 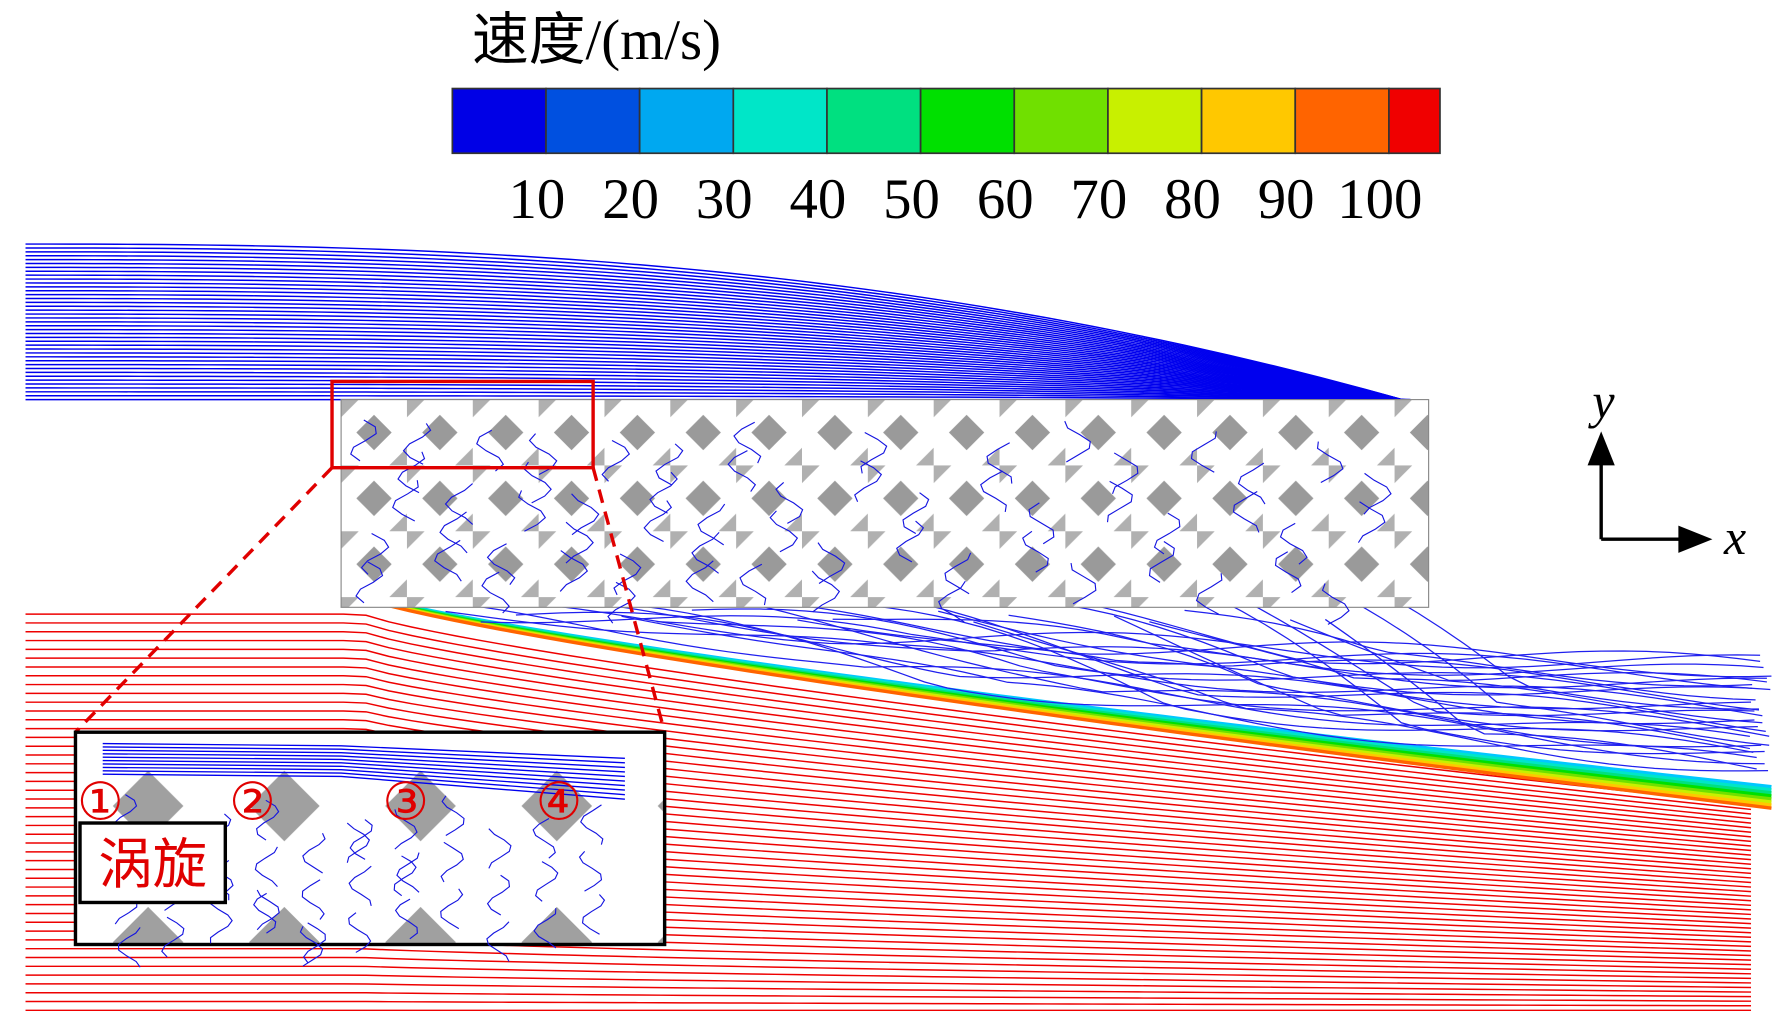 I want to click on colorbar-tick: 30, so click(x=724, y=199).